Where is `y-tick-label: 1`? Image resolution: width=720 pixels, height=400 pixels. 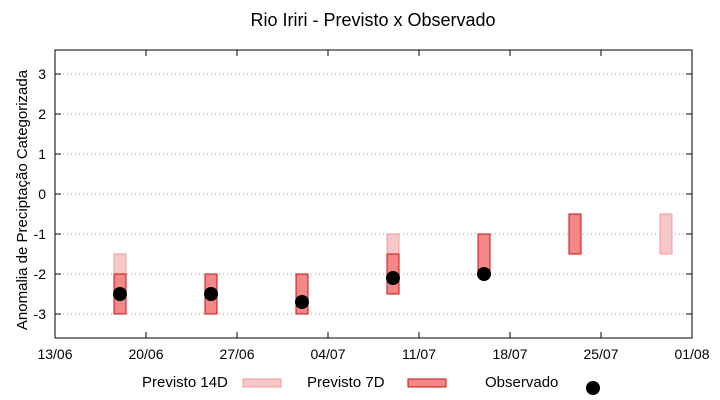 y-tick-label: 1 is located at coordinates (42, 154).